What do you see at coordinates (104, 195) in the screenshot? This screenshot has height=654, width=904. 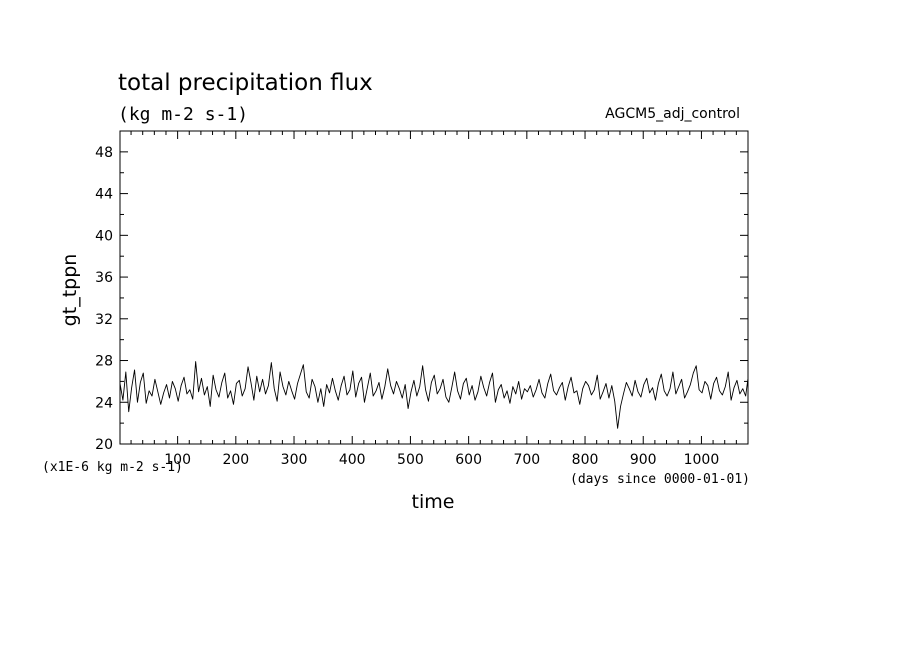 I see `y-tick-label: 44` at bounding box center [104, 195].